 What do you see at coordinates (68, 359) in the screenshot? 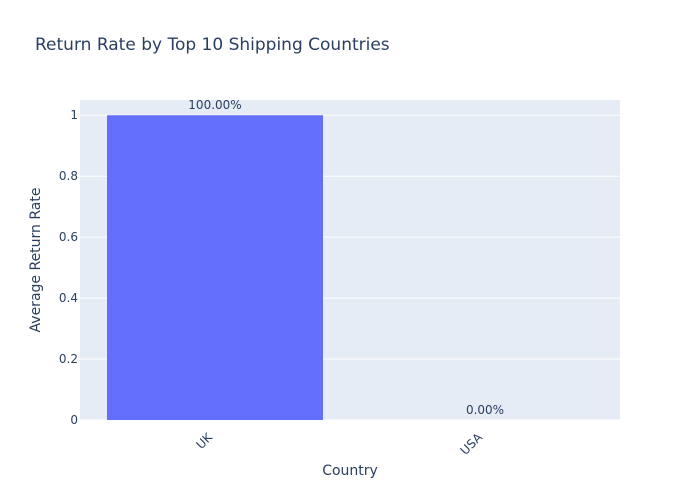
I see `y-tick-label: 0.2` at bounding box center [68, 359].